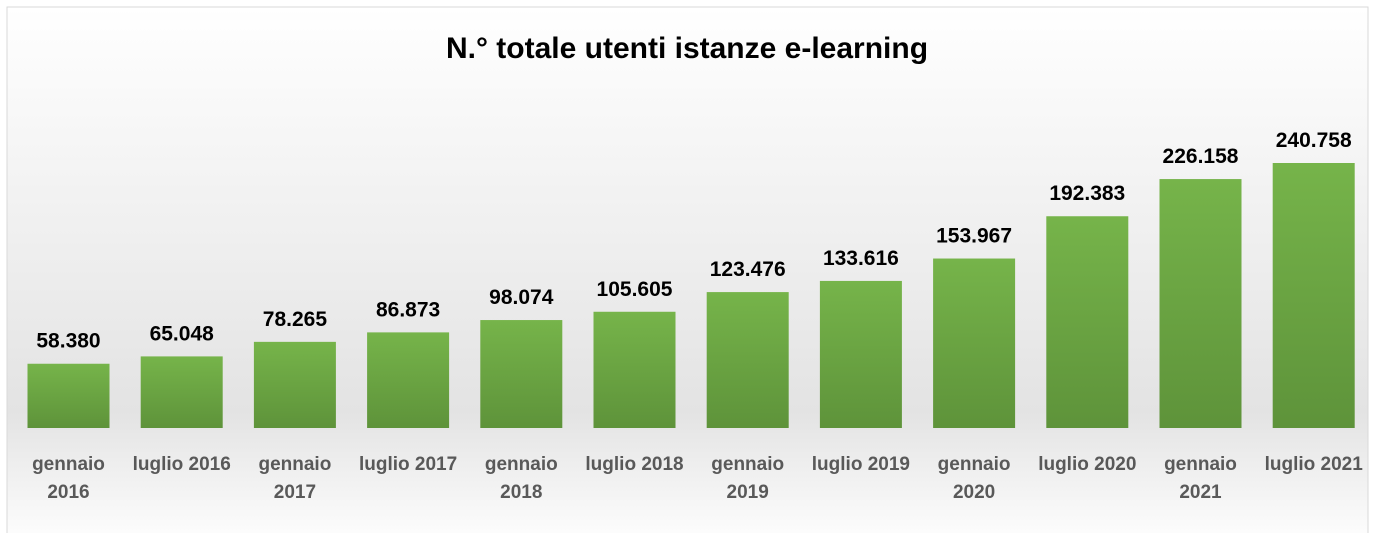 This screenshot has width=1375, height=533. What do you see at coordinates (1313, 464) in the screenshot?
I see `x-tick-label: luglio 2021` at bounding box center [1313, 464].